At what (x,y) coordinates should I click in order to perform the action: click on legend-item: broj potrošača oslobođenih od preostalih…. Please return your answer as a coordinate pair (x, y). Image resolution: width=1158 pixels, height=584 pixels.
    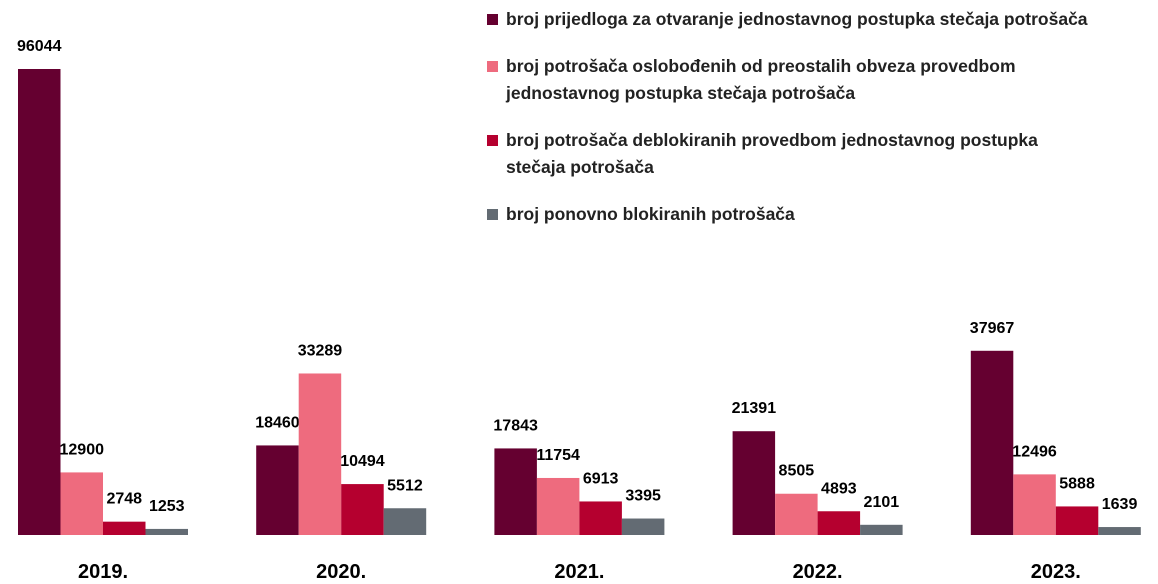
    Looking at the image, I should click on (791, 80).